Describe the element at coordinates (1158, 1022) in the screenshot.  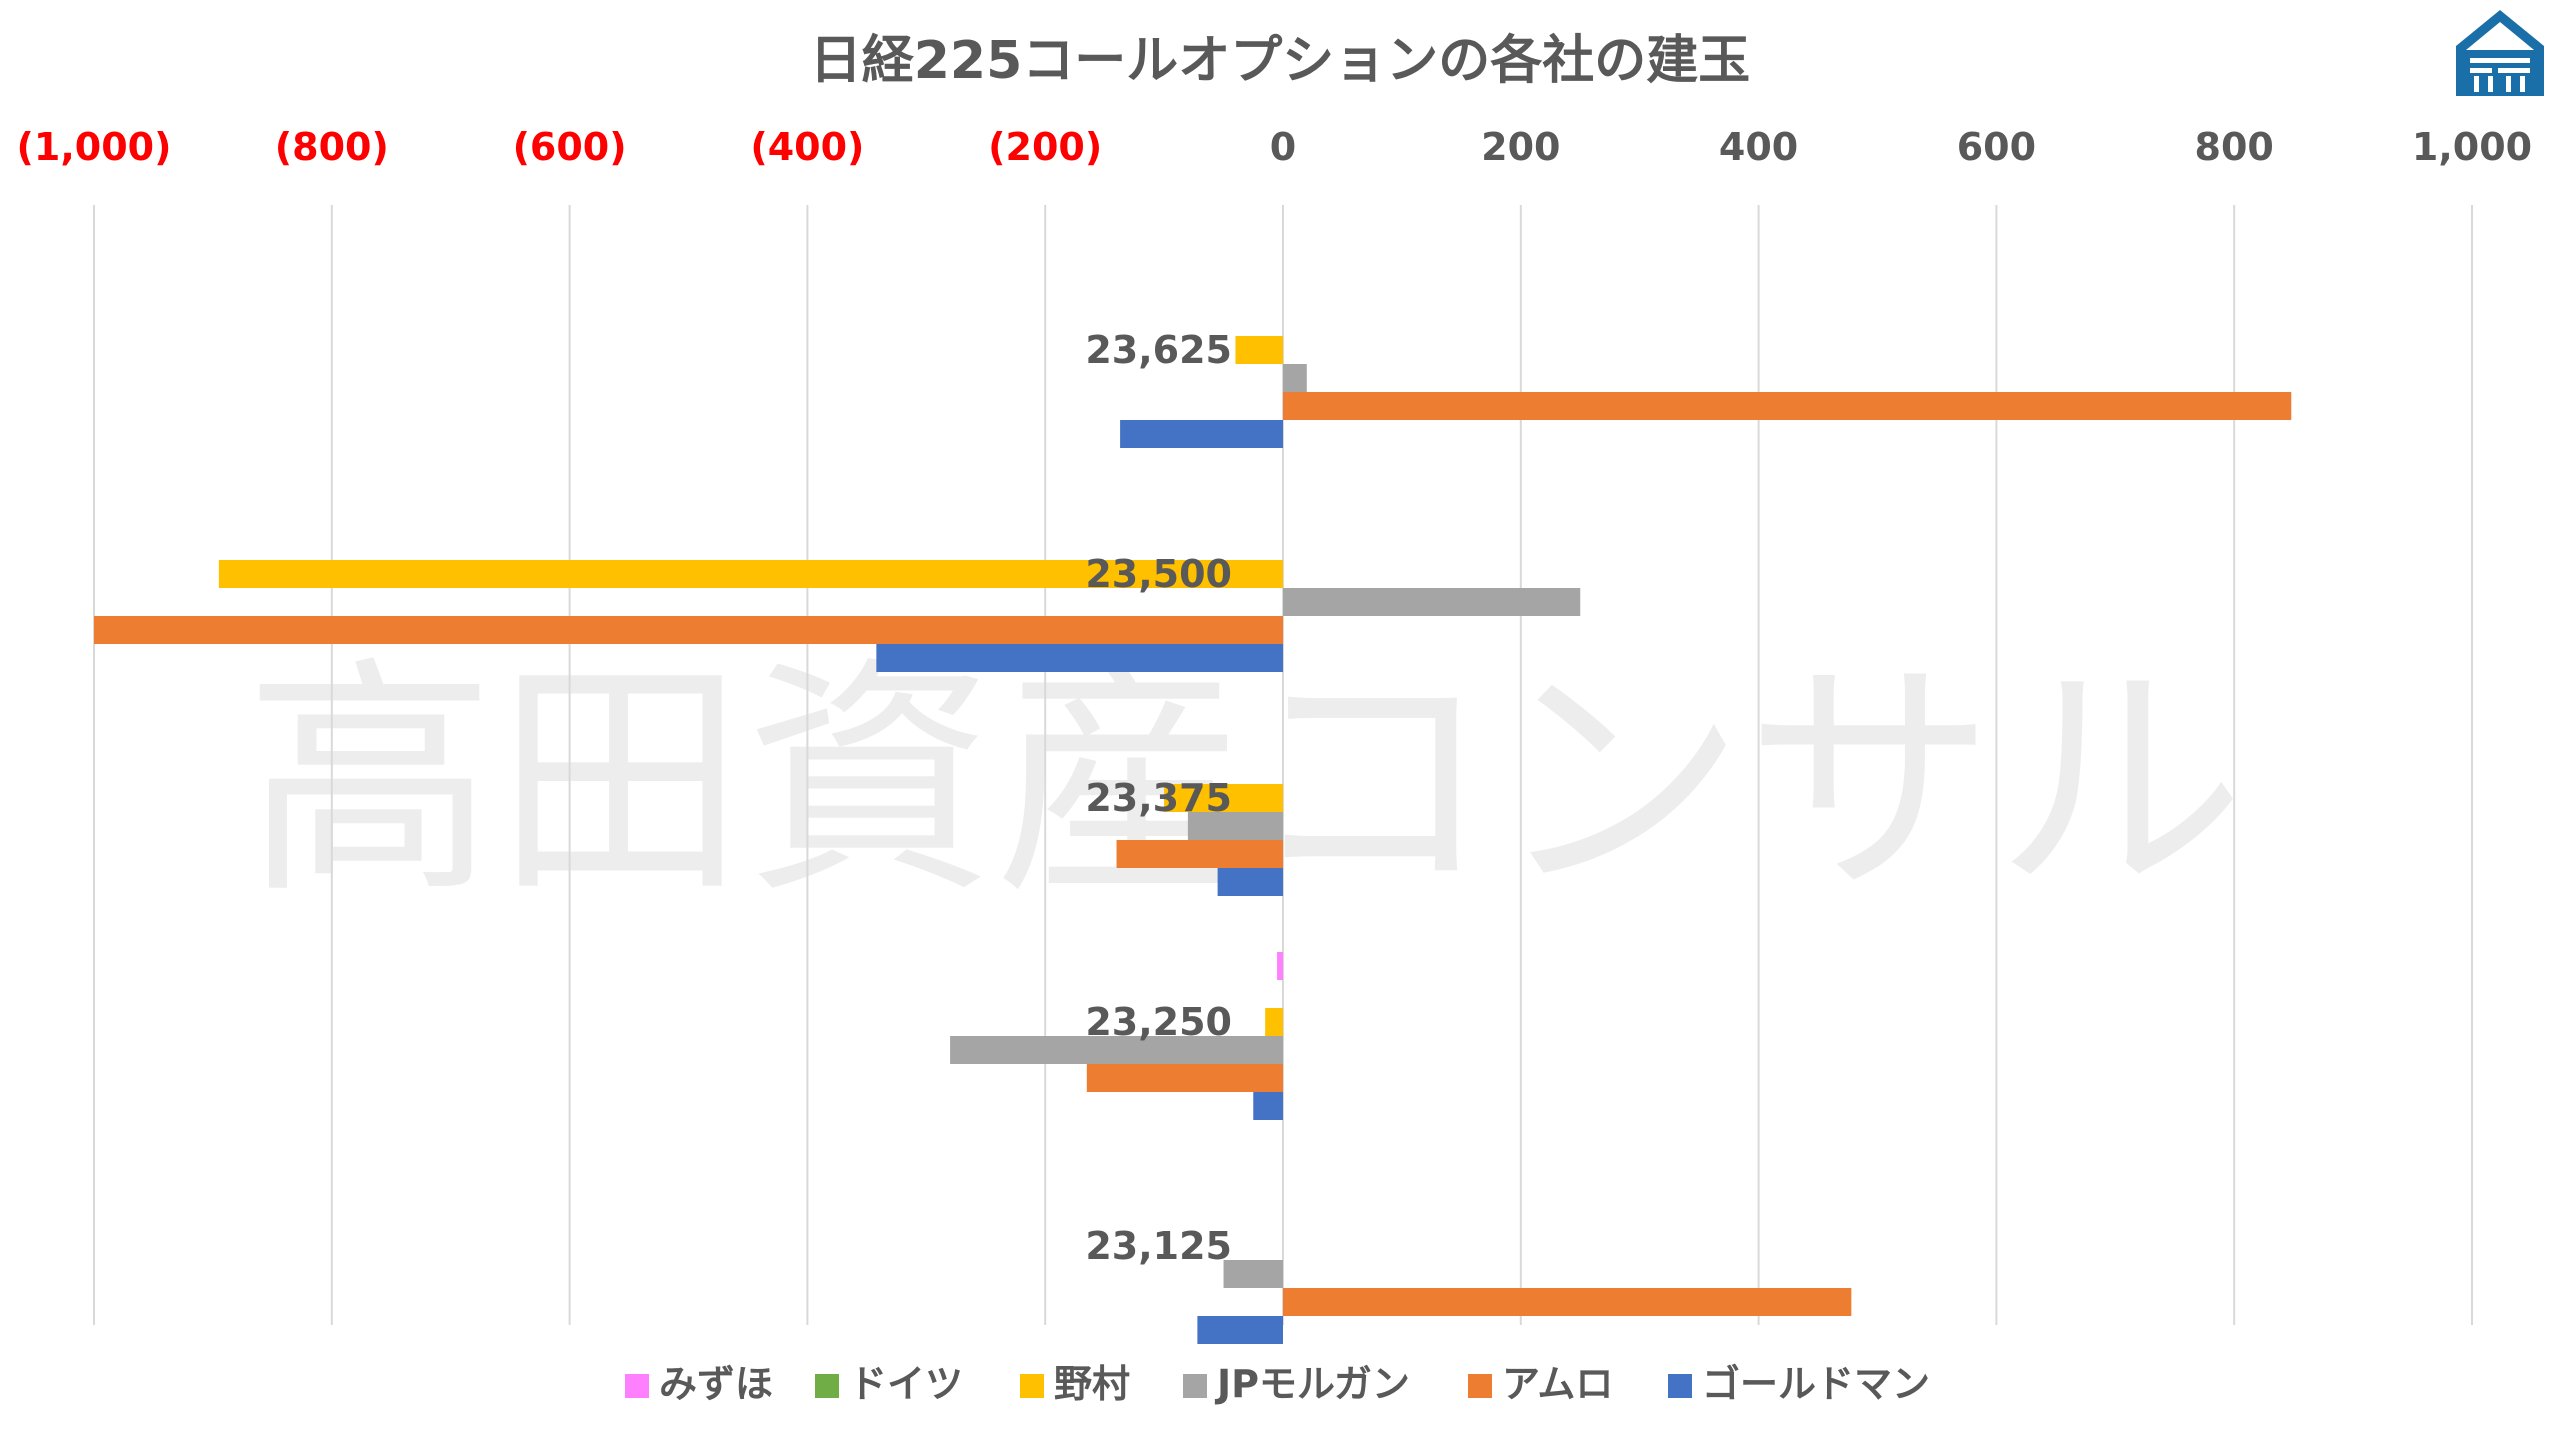
I see `category-label: 23,250` at that location.